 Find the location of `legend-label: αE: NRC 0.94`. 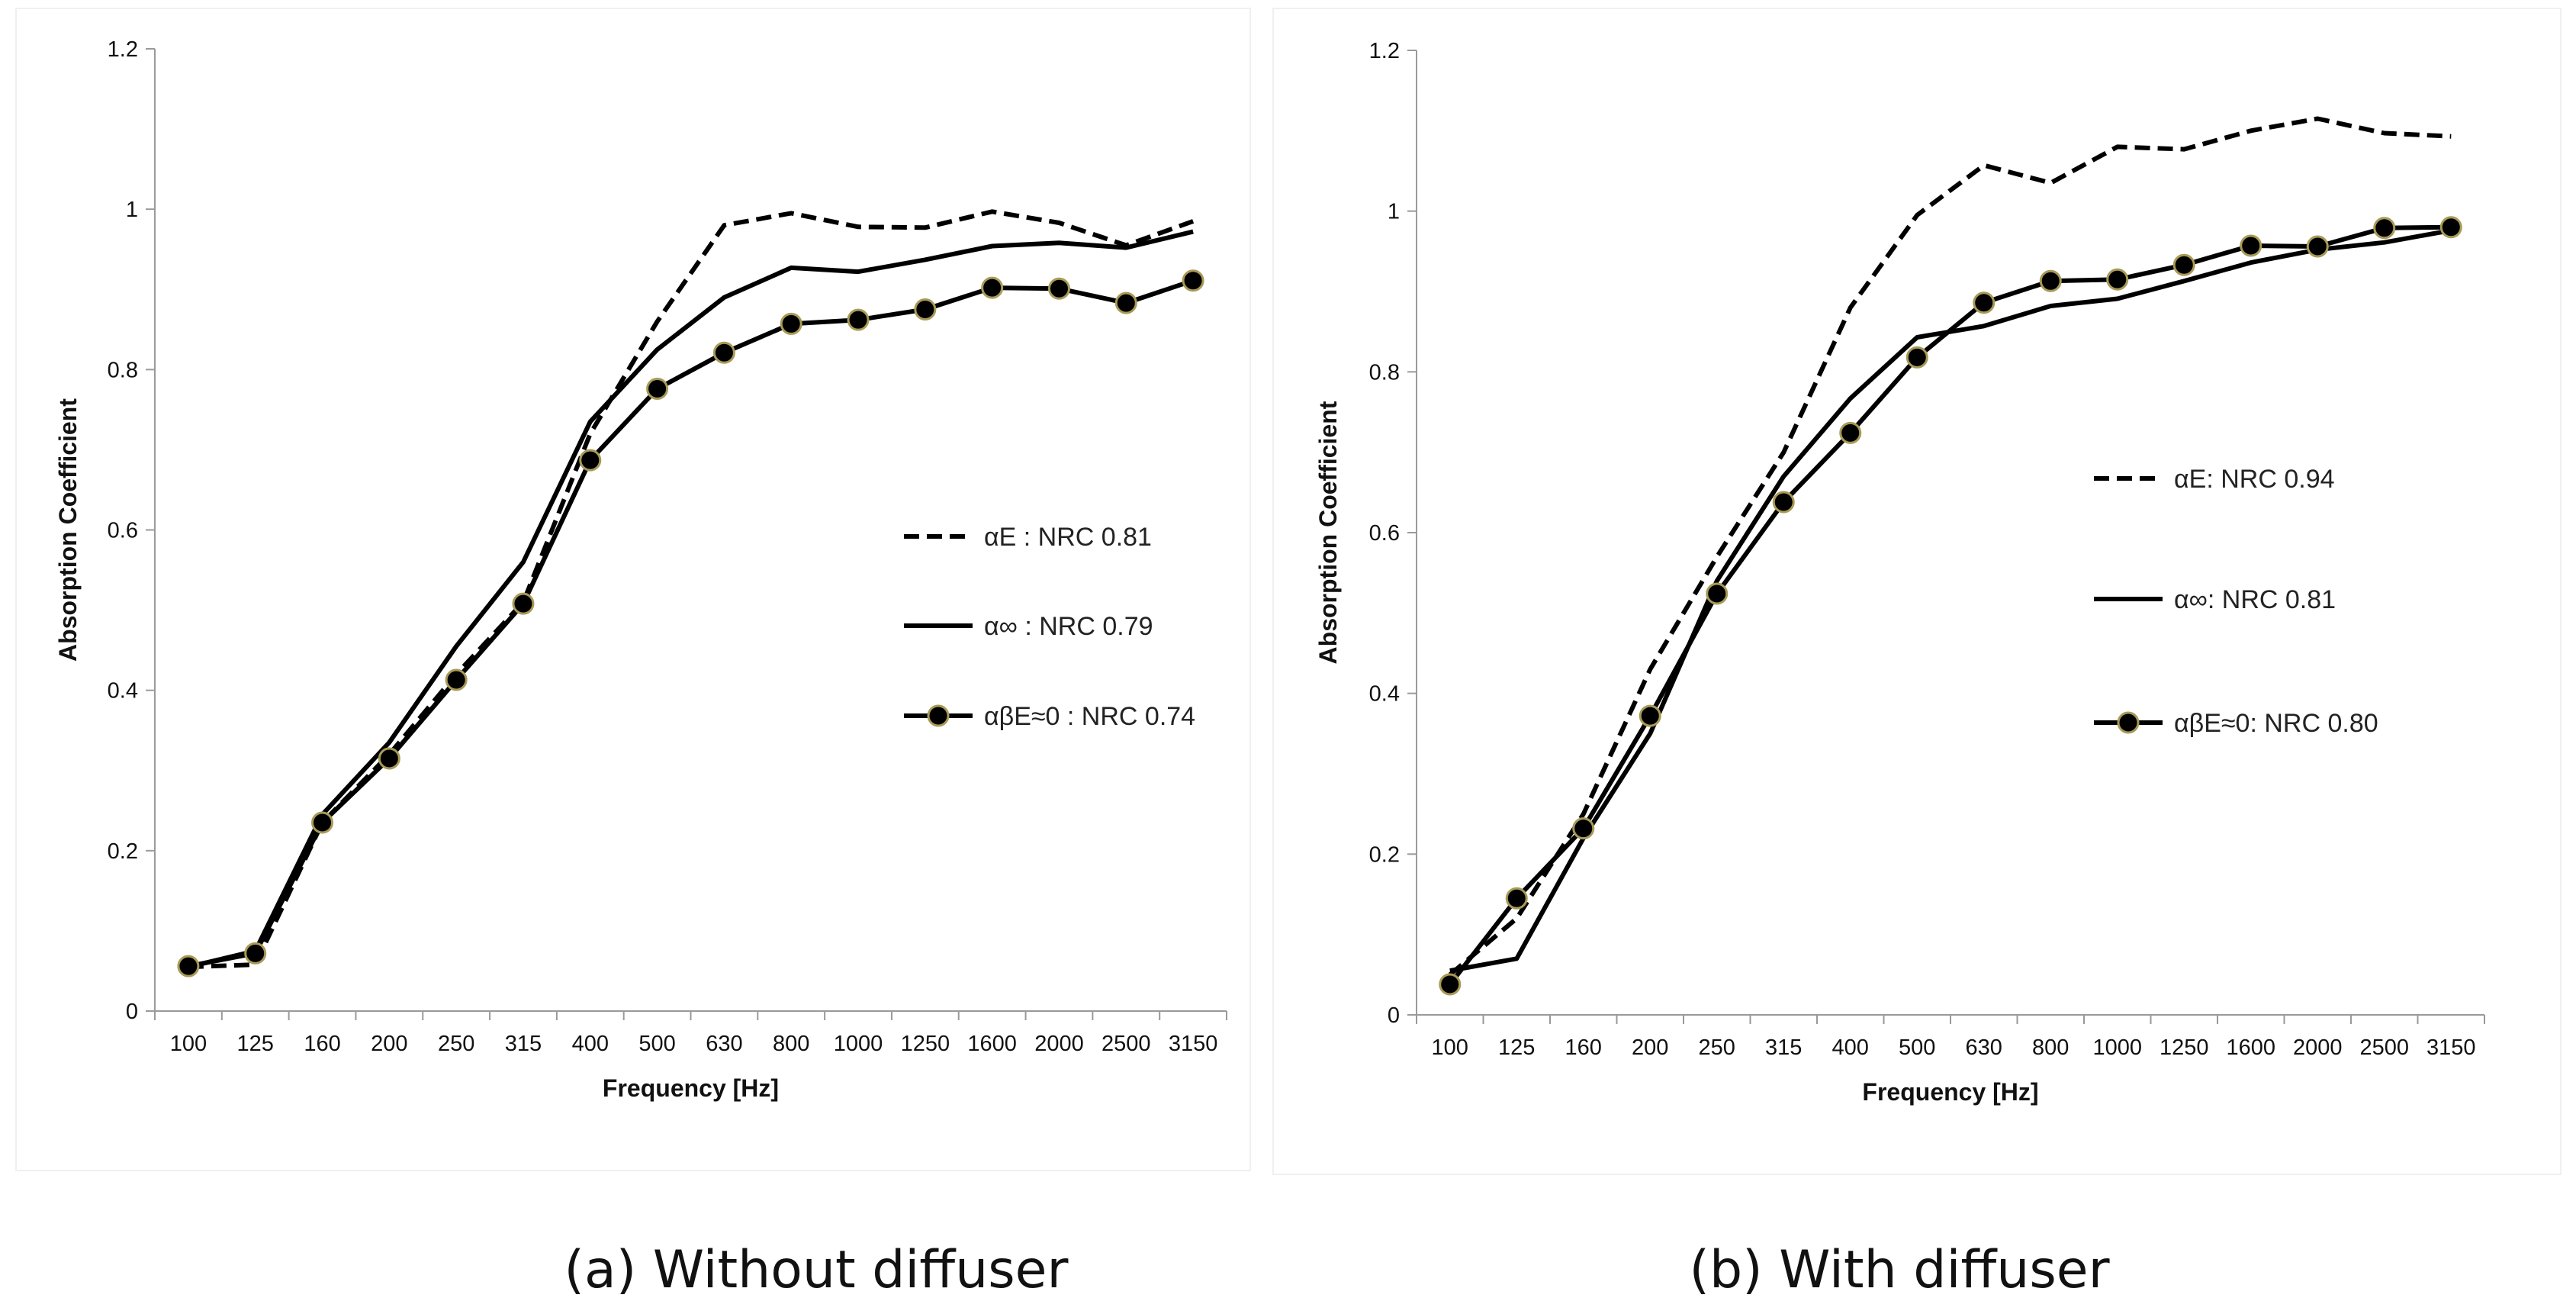

legend-label: αE: NRC 0.94 is located at coordinates (2254, 479).